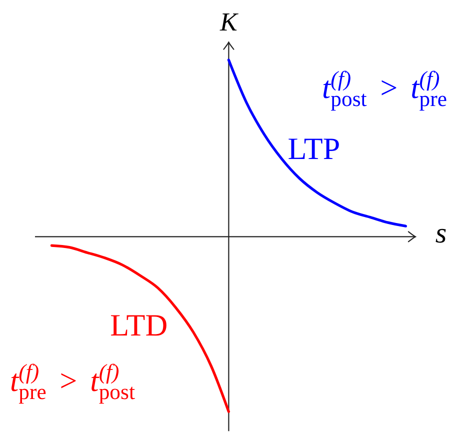 The image size is (459, 432). What do you see at coordinates (139, 324) in the screenshot?
I see `series-label: LTD` at bounding box center [139, 324].